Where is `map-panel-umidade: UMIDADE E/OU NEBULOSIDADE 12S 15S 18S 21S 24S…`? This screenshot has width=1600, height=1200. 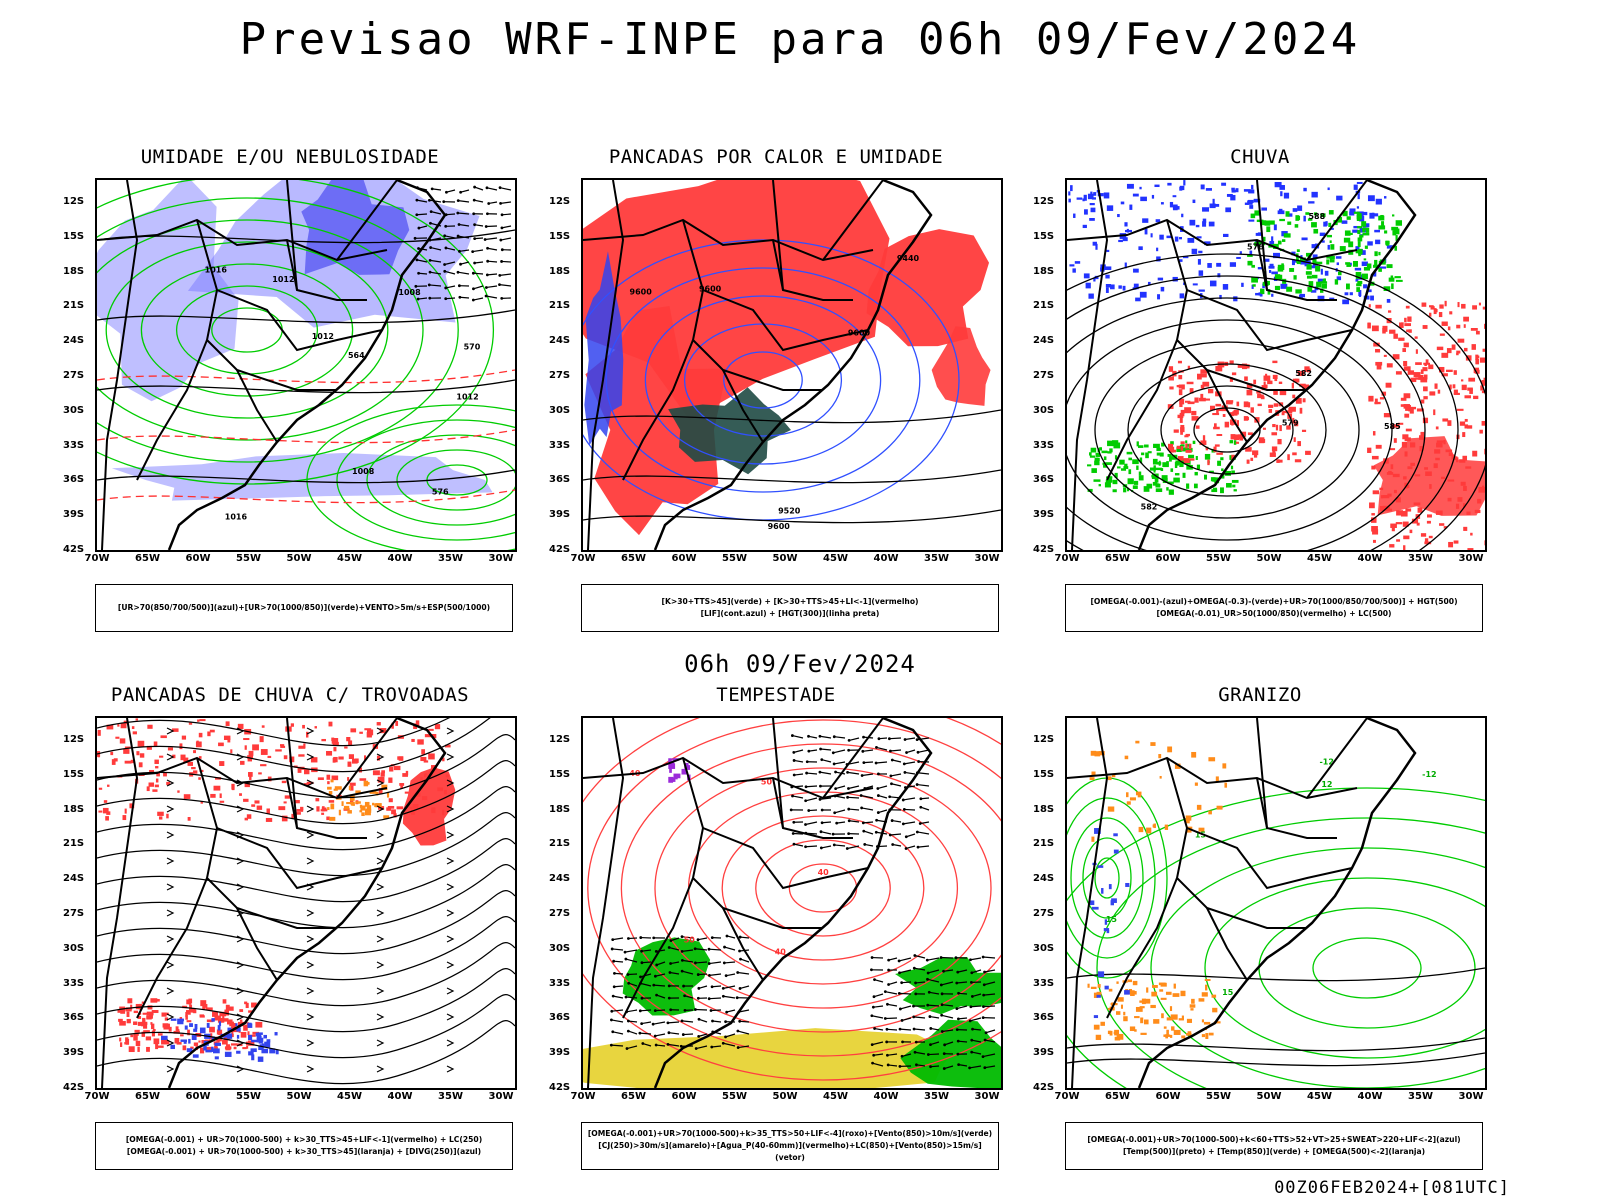 map-panel-umidade: UMIDADE E/OU NEBULOSIDADE 12S 15S 18S 21S 24S… is located at coordinates (290, 389).